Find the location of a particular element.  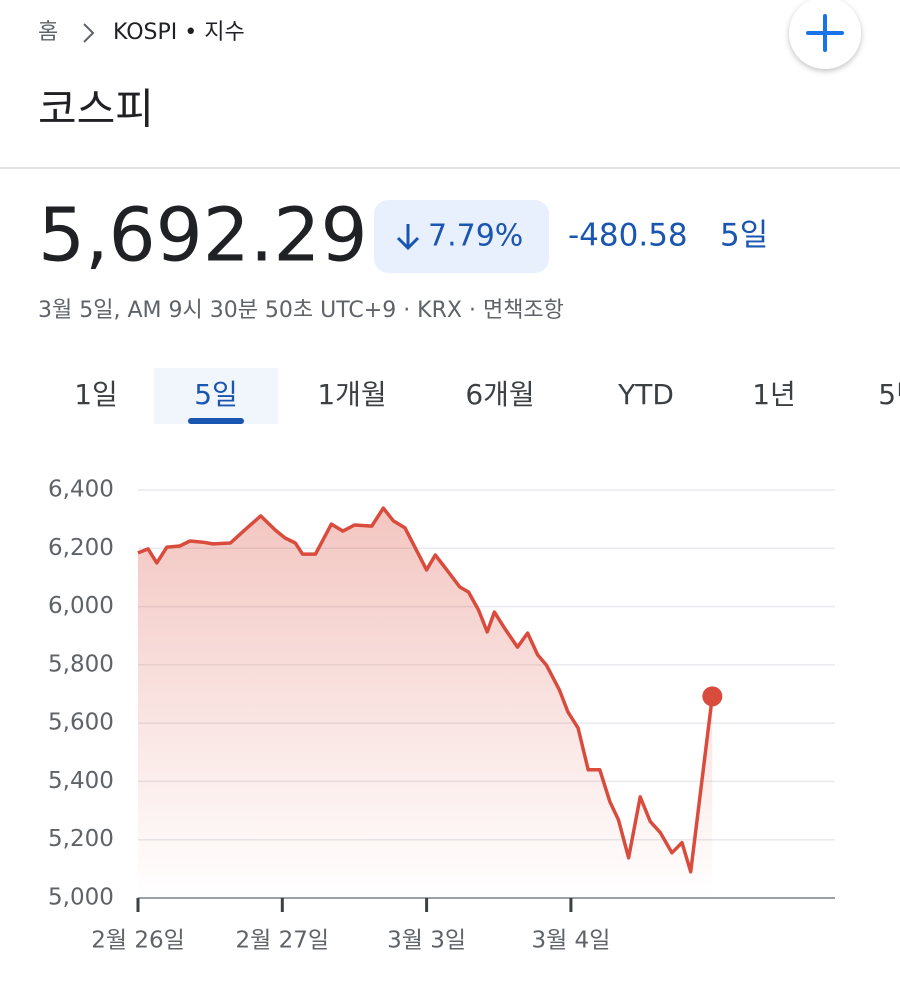

page-title: 코스피 is located at coordinates (96, 109).